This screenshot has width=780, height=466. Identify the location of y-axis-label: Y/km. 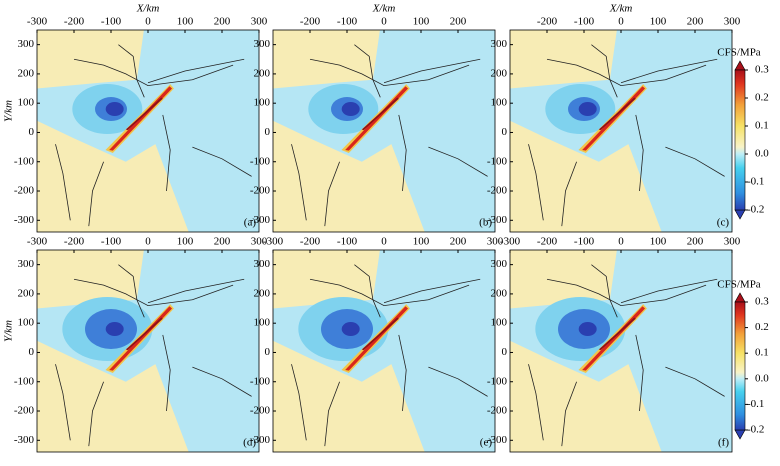
(9, 331).